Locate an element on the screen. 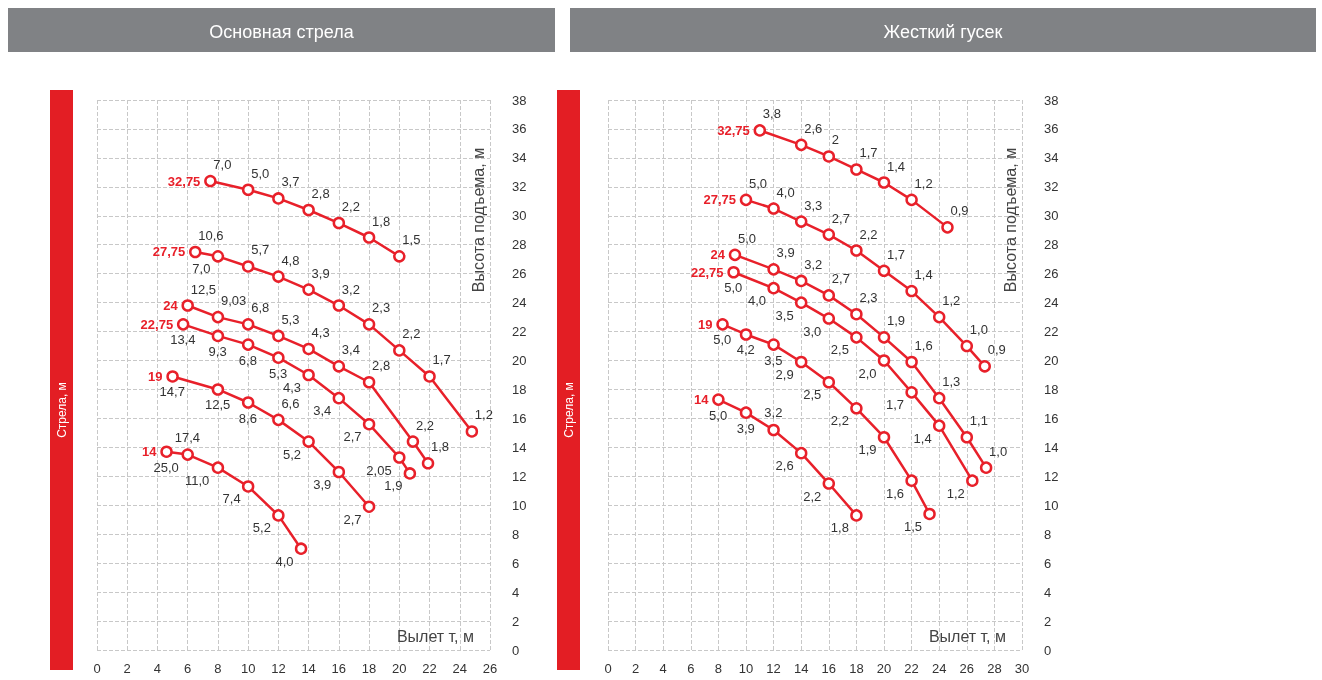 This screenshot has height=680, width=1322. chart-title: Жесткий гусек is located at coordinates (943, 32).